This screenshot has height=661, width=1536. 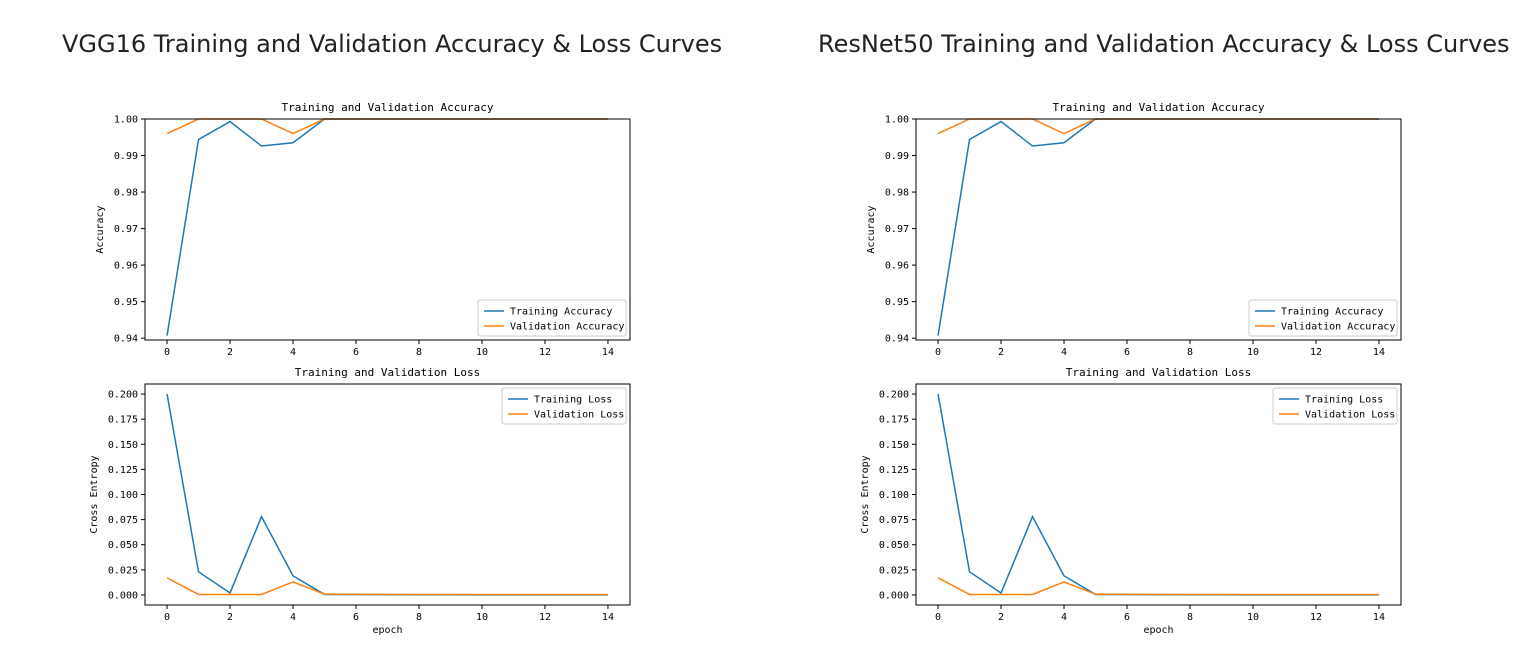 What do you see at coordinates (938, 617) in the screenshot?
I see `resnet50-loss-xtick-label: 0` at bounding box center [938, 617].